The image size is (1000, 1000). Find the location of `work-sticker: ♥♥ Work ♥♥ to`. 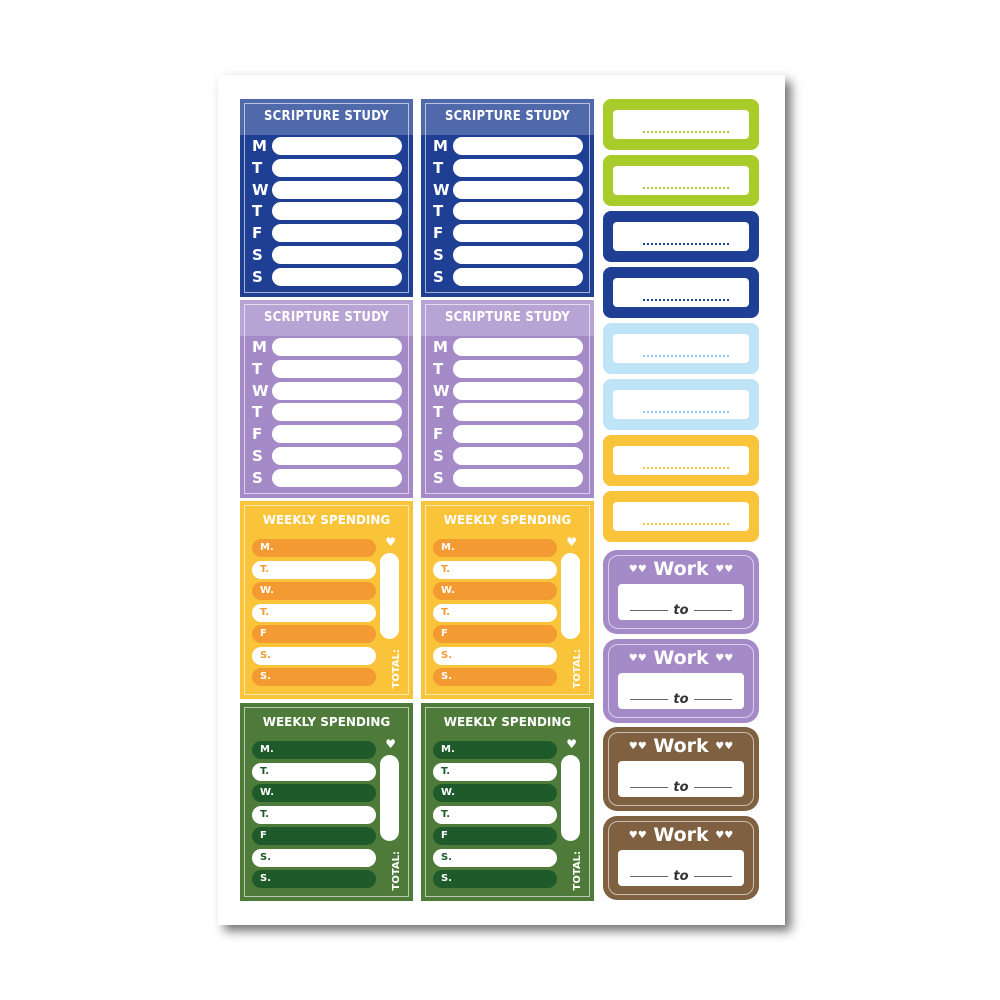

work-sticker: ♥♥ Work ♥♥ to is located at coordinates (681, 769).